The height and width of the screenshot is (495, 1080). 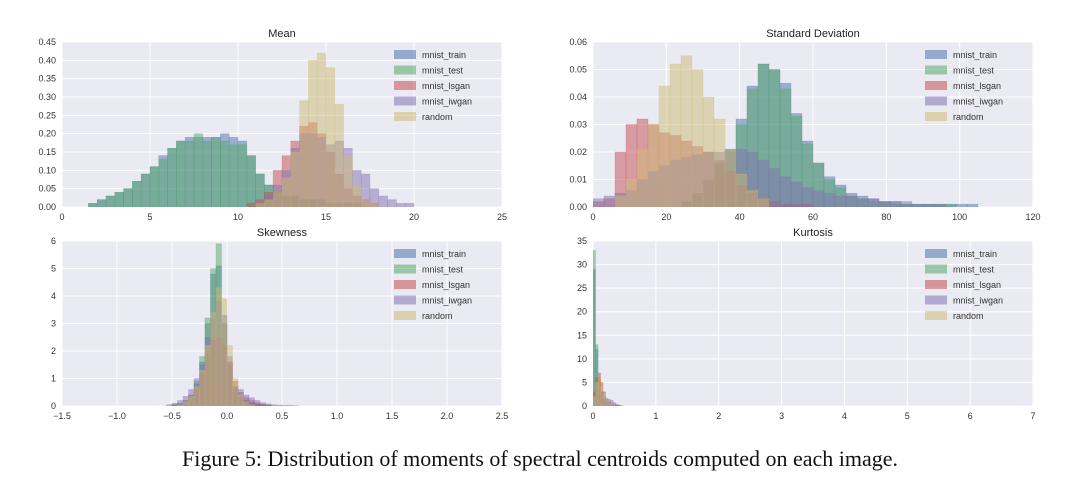 What do you see at coordinates (282, 416) in the screenshot?
I see `x-tick-label: 0.5` at bounding box center [282, 416].